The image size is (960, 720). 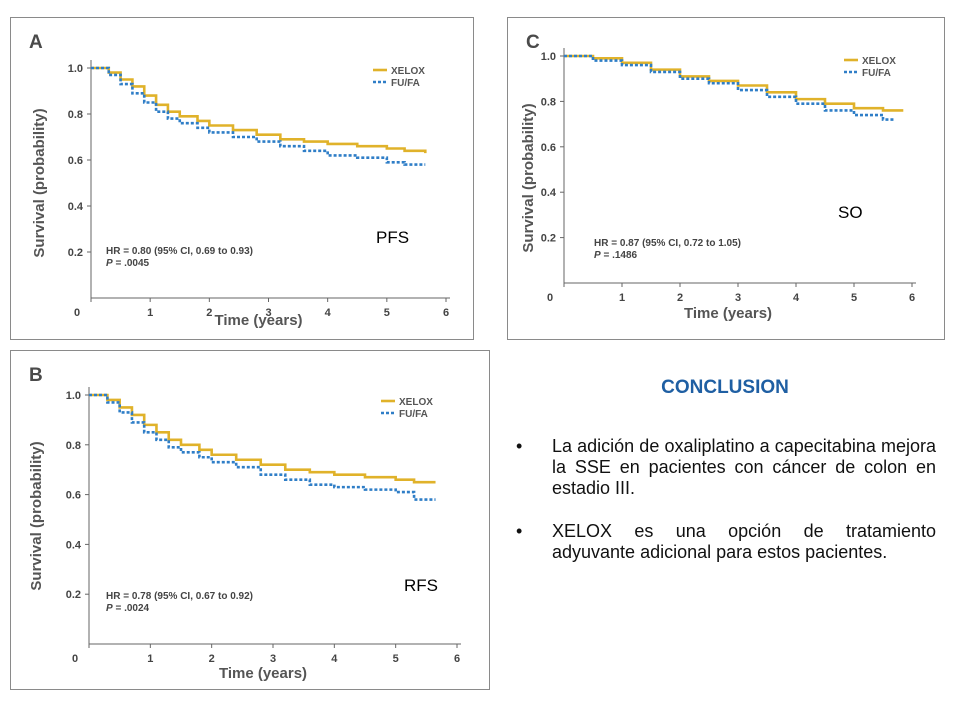 What do you see at coordinates (179, 596) in the screenshot?
I see `hazard-ratio-text: HR = 0.78 (95% CI, 0.67 to 0.92)` at bounding box center [179, 596].